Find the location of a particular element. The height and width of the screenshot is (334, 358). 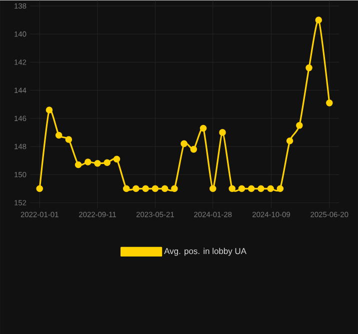

legend-label: Avg. pos. in lobby UA is located at coordinates (205, 252).